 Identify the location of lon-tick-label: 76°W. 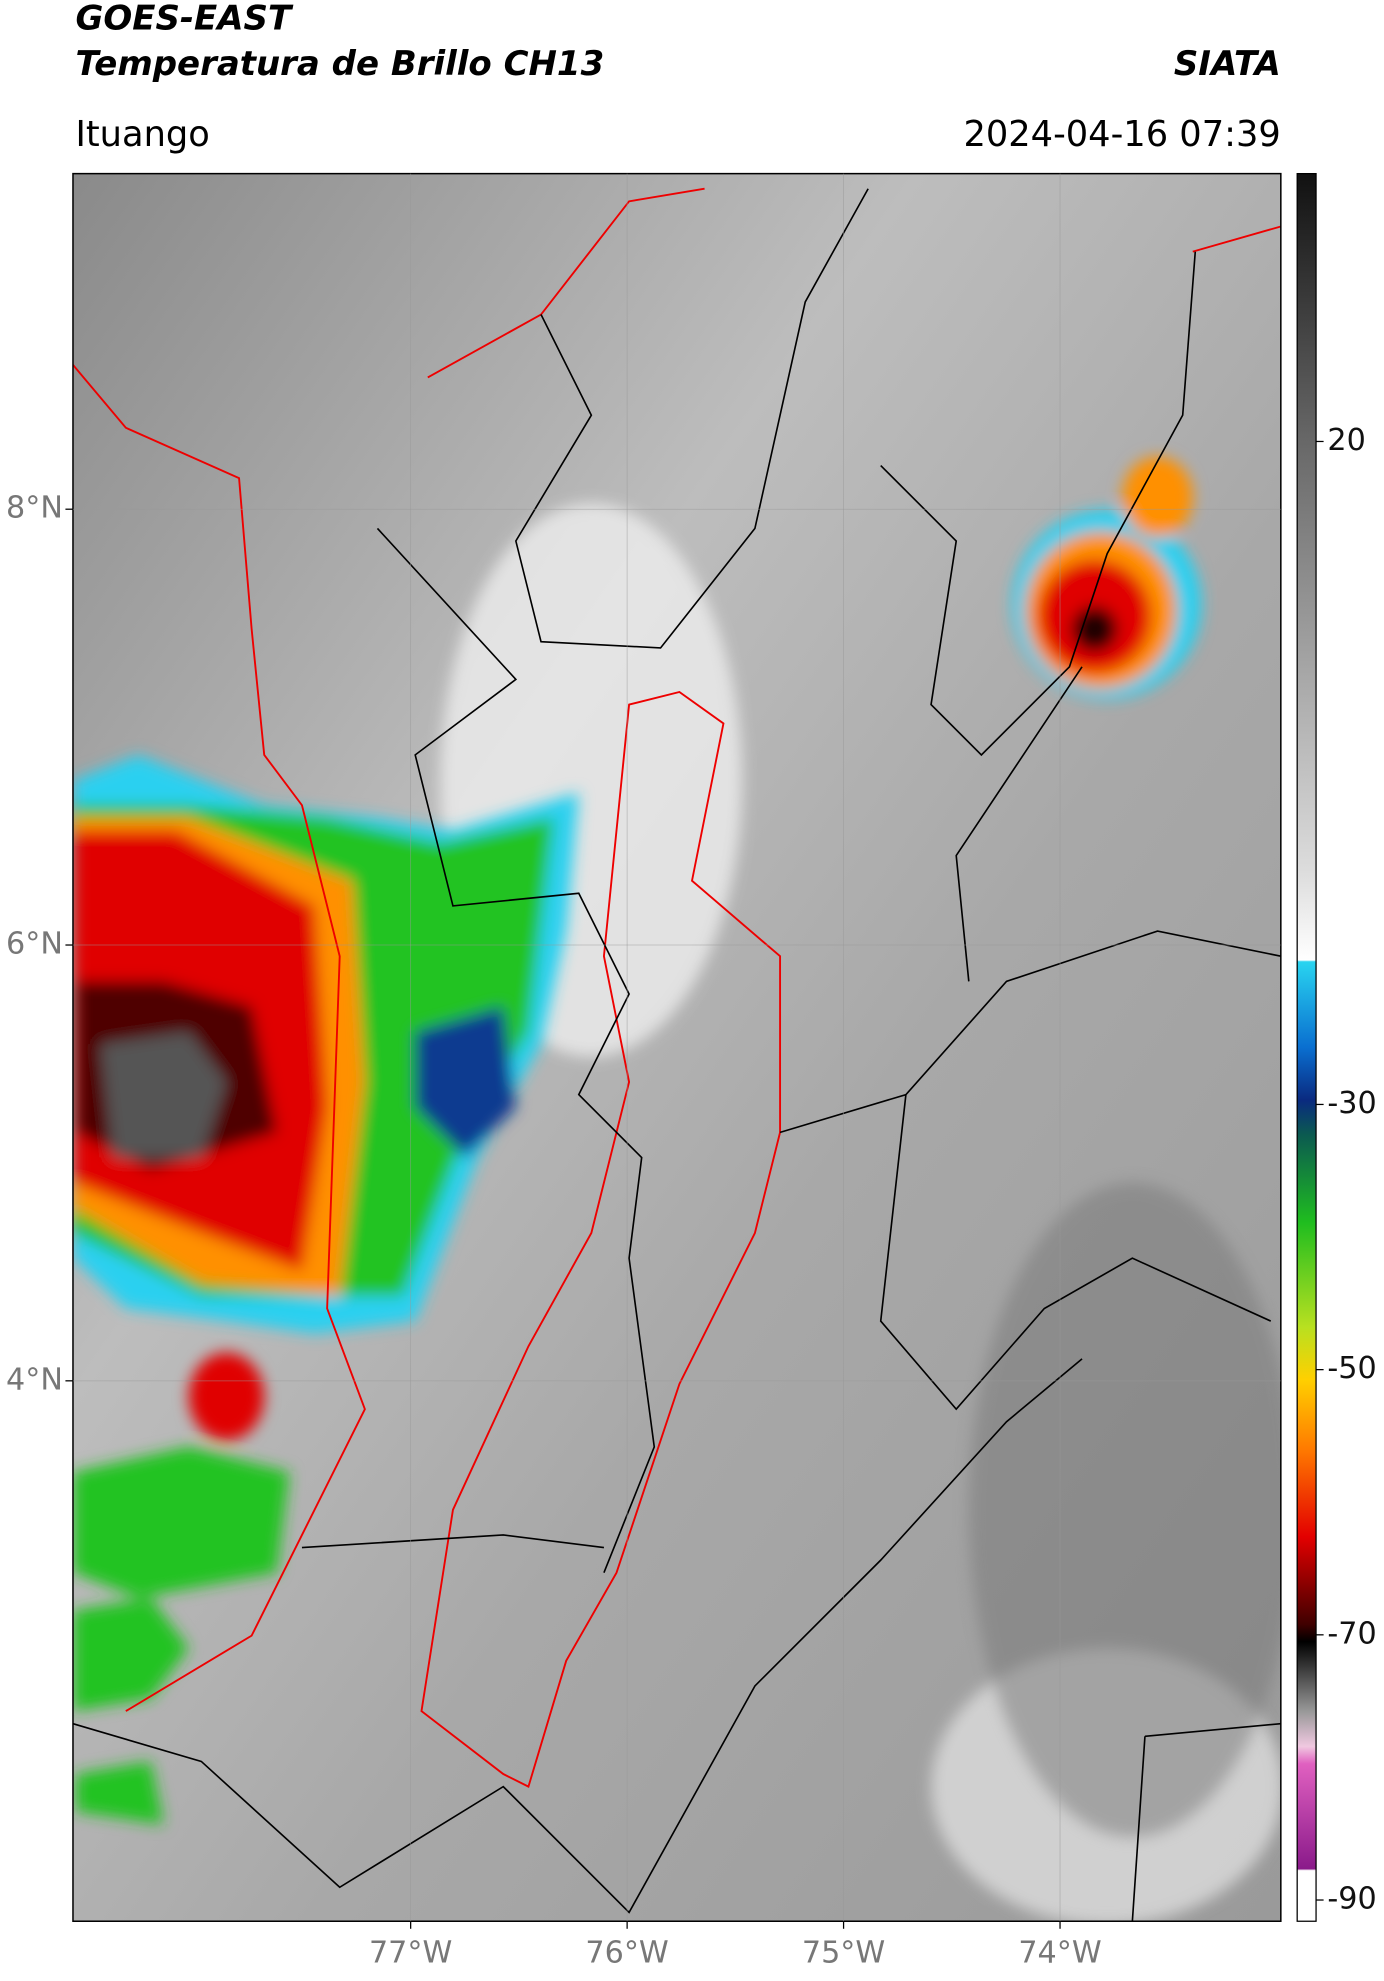
(626, 1952).